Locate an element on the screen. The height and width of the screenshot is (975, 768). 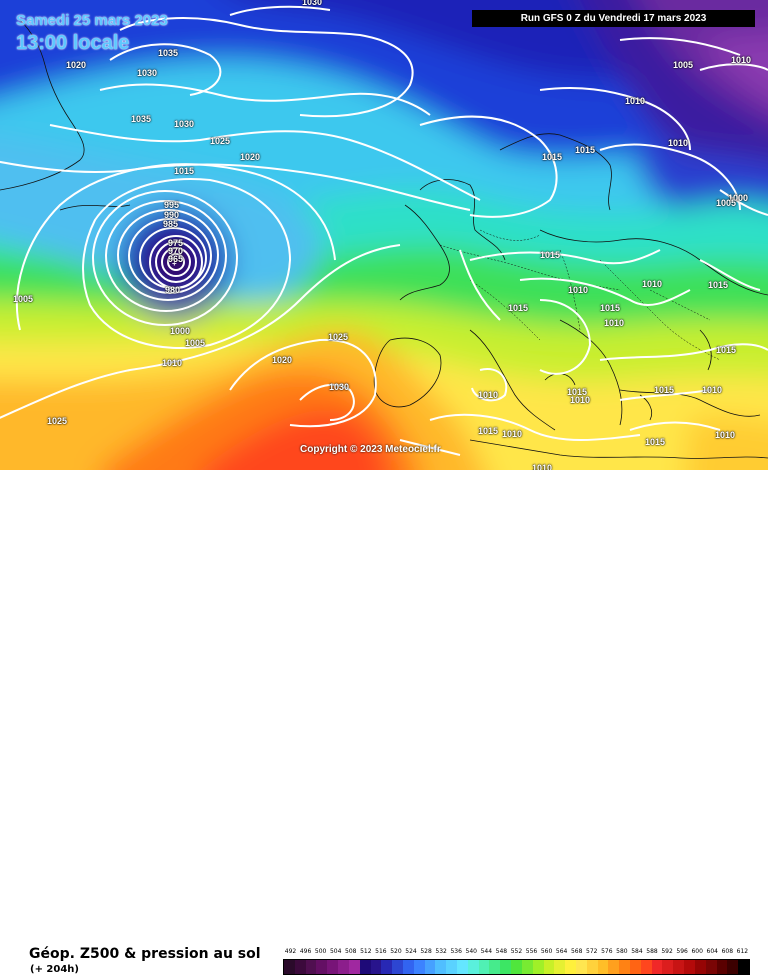
isobar-label: 965 is located at coordinates (176, 259).